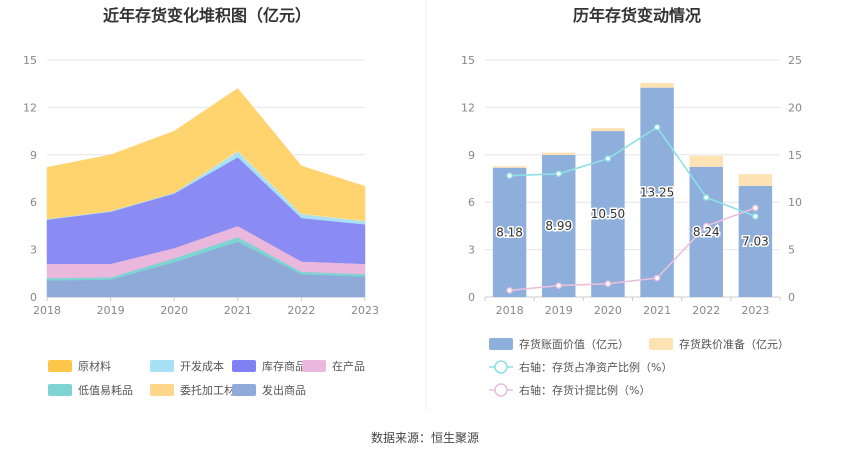 This screenshot has height=459, width=850. What do you see at coordinates (30, 107) in the screenshot?
I see `left-y-tick-label: 12` at bounding box center [30, 107].